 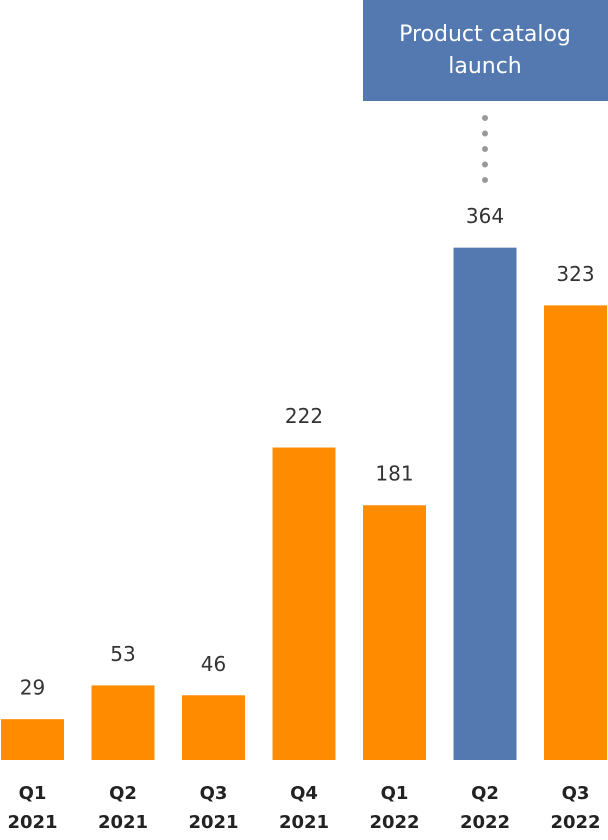 I want to click on value-label: 46, so click(x=213, y=664).